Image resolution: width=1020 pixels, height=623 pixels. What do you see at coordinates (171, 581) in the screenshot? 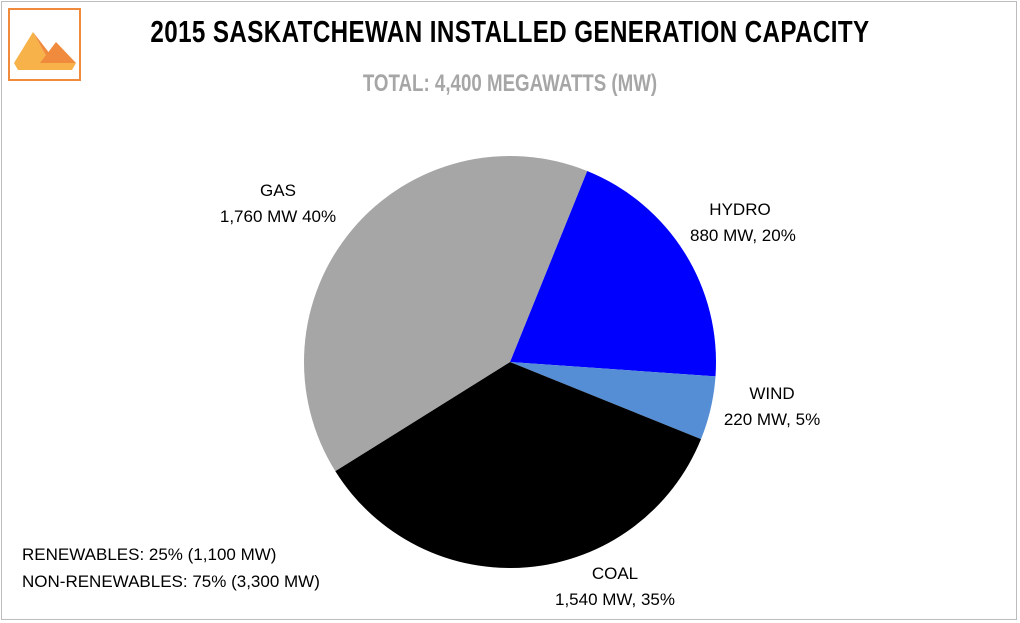
I see `non-renewables-note: NON-RENEWABLES: 75% (3,300 MW)` at bounding box center [171, 581].